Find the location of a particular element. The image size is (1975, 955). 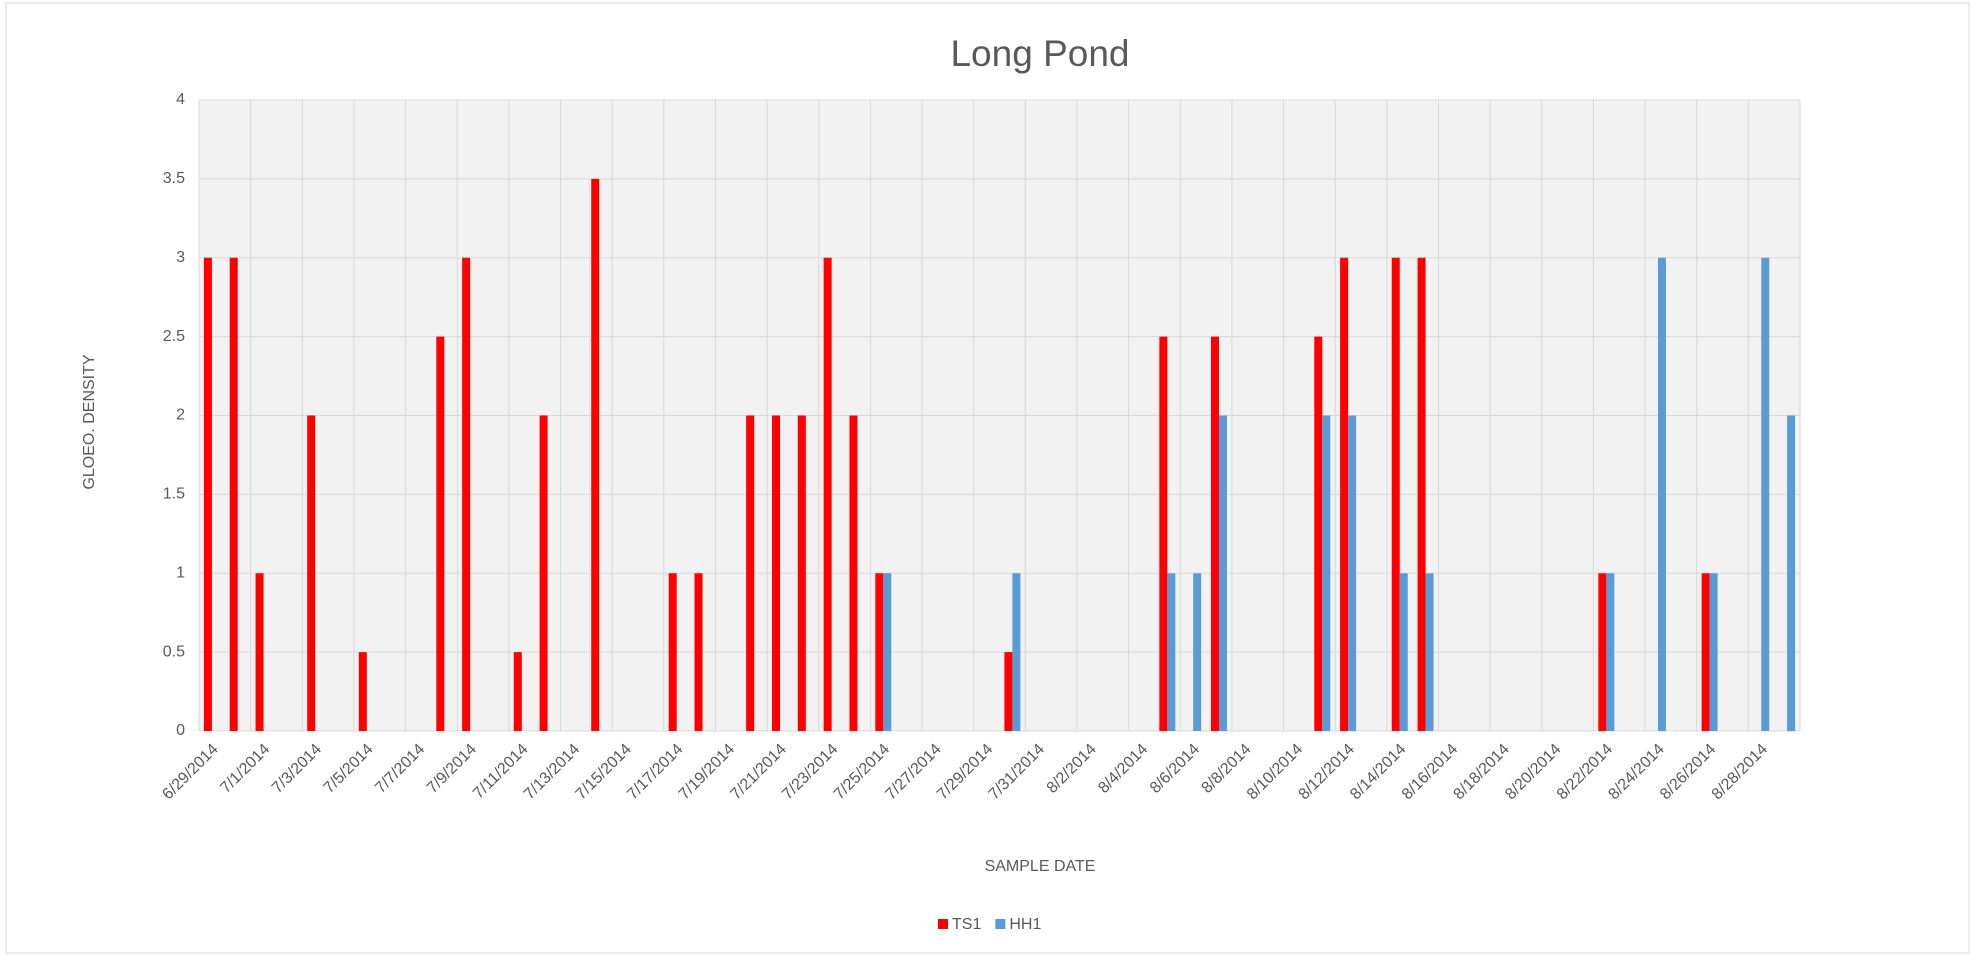

y-tick-label: 3 is located at coordinates (180, 257).